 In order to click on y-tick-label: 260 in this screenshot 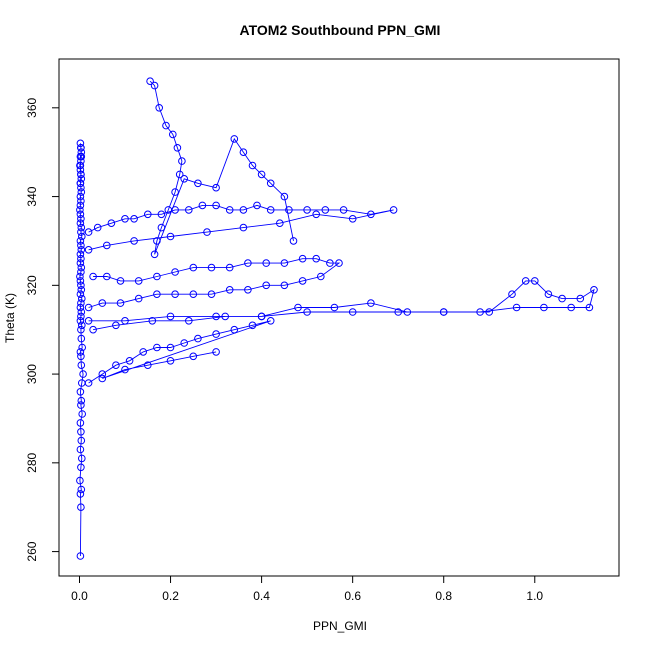, I will do `click(32, 551)`.